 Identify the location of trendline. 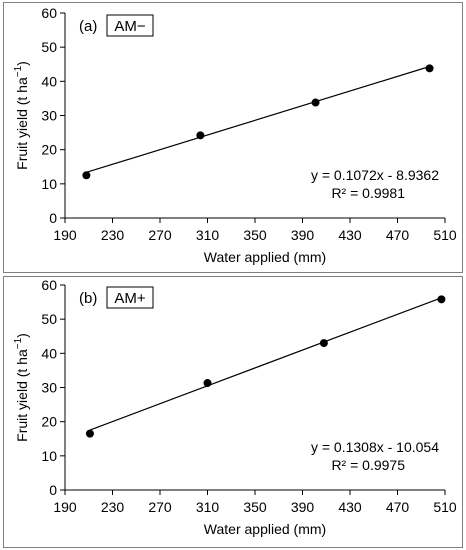
(258, 119).